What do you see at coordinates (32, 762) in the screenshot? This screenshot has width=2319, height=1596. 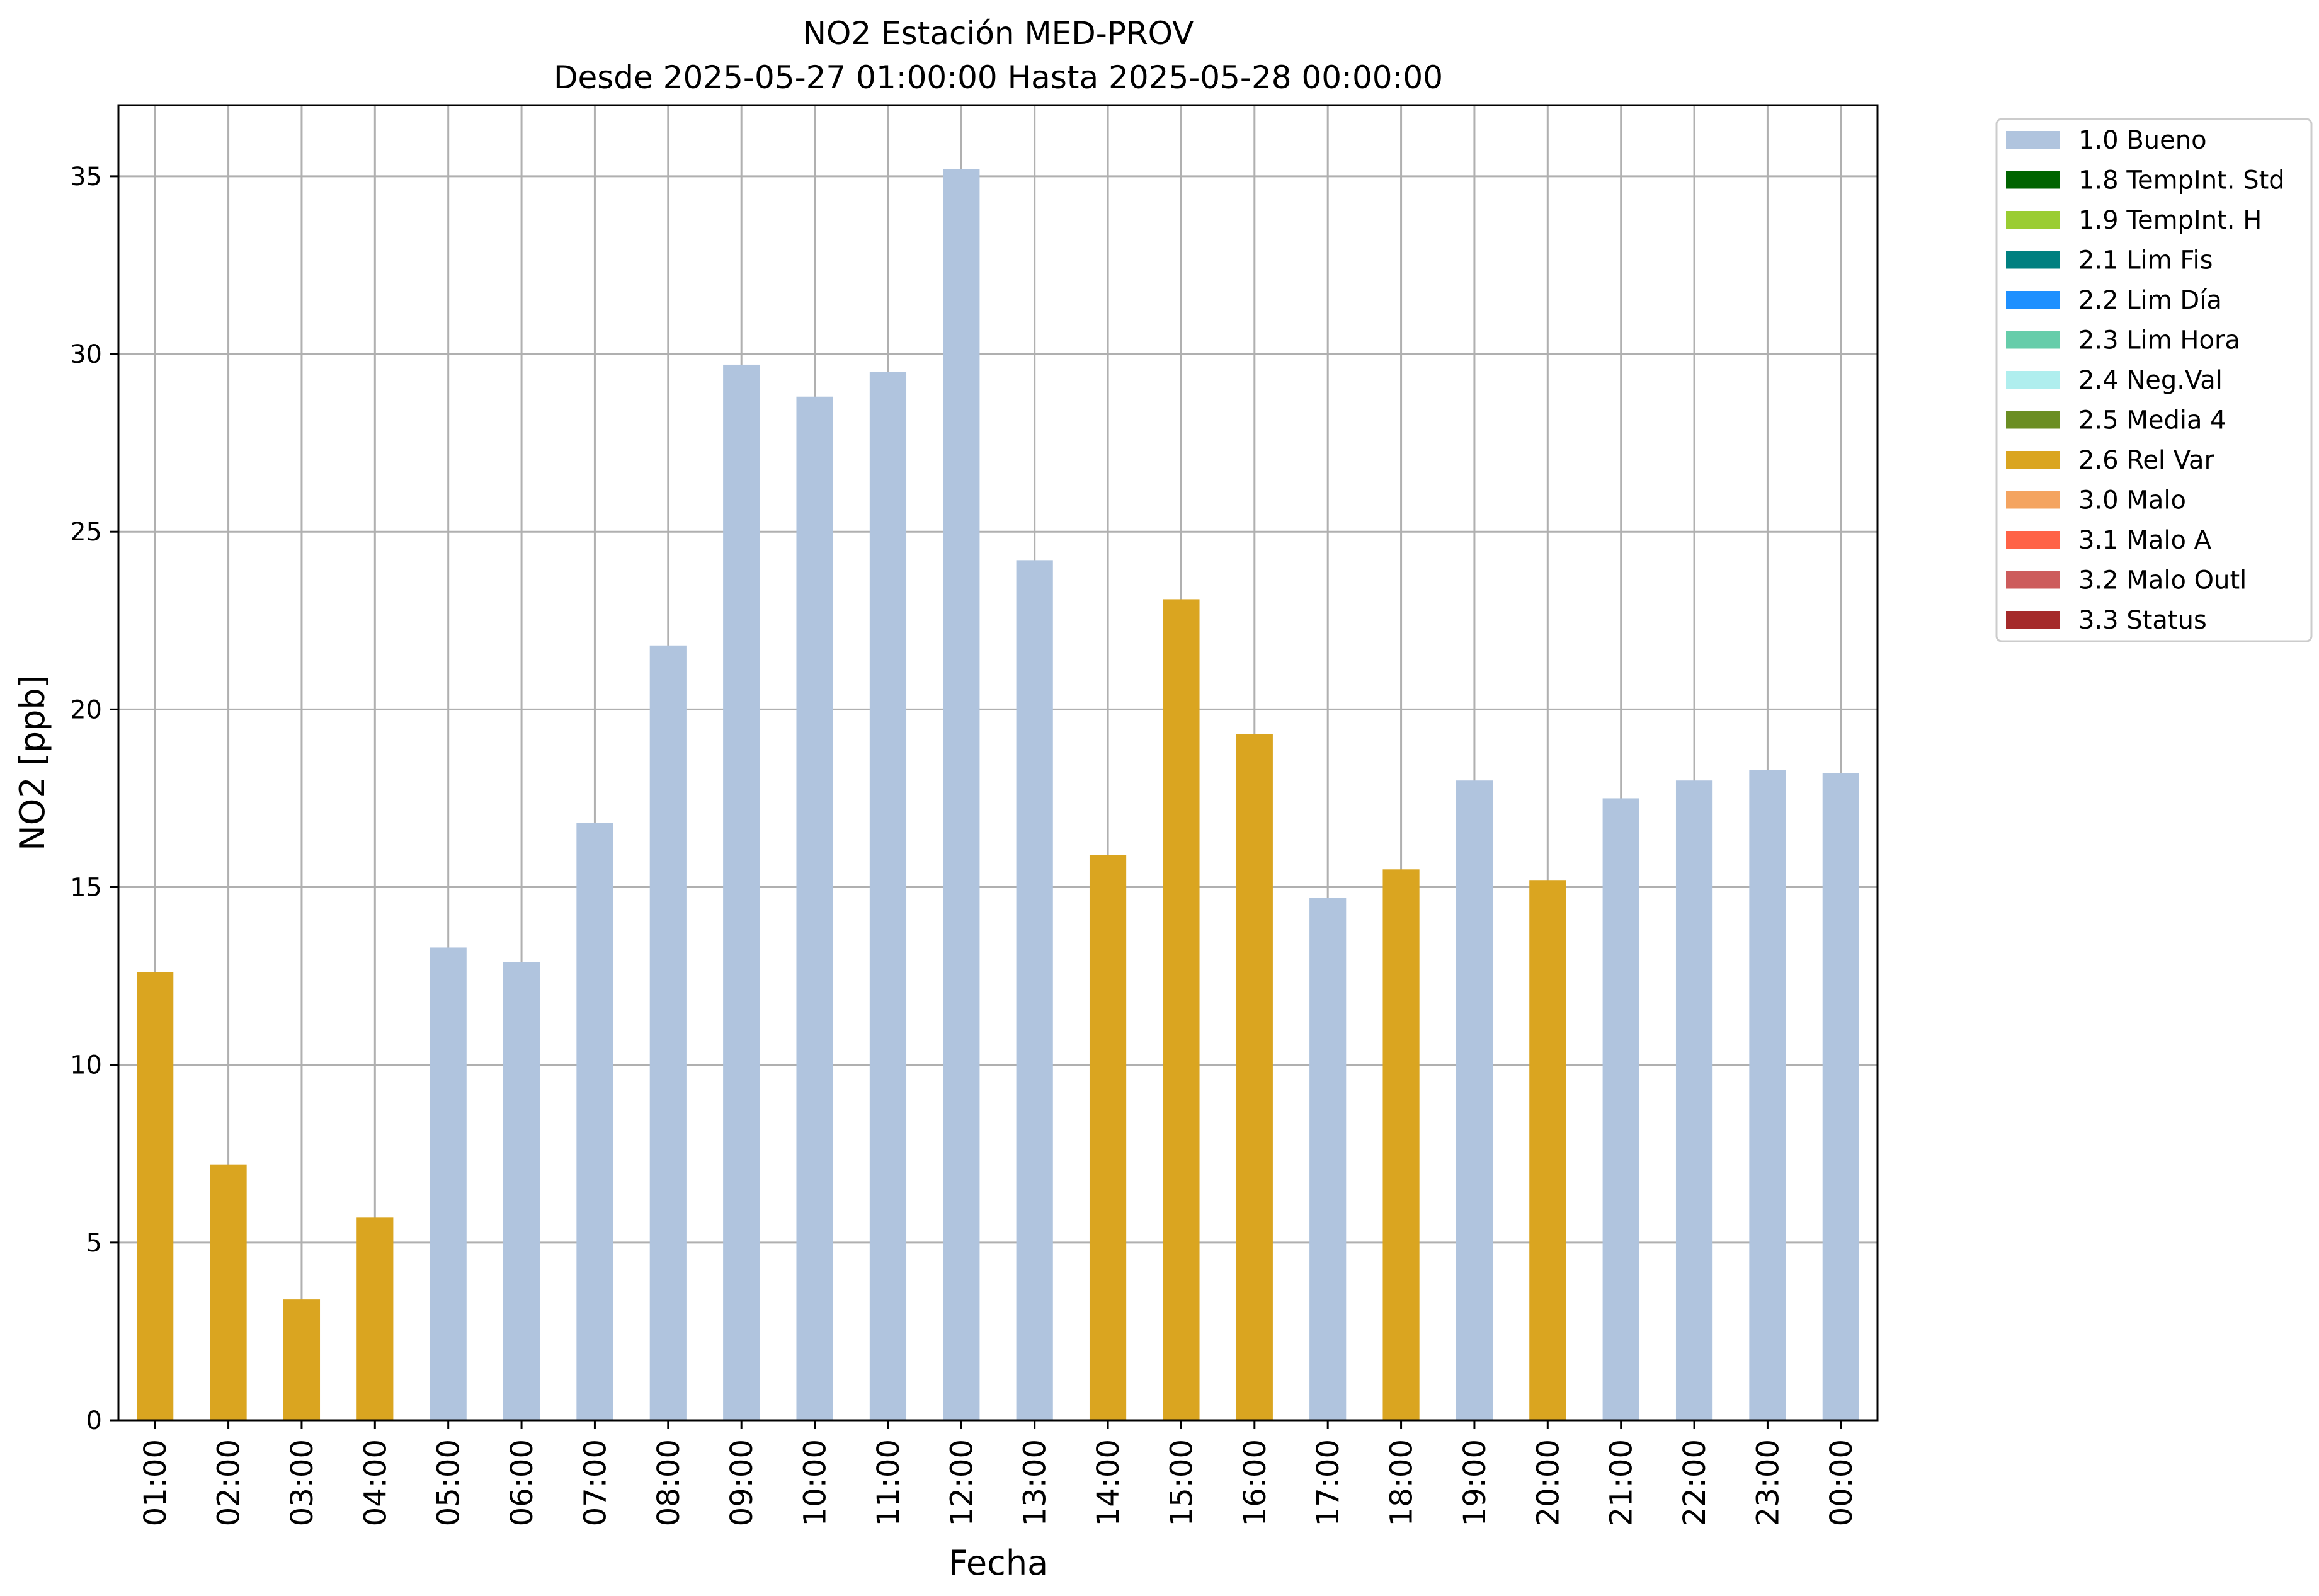 I see `y-axis-label: NO2 [ppb]` at bounding box center [32, 762].